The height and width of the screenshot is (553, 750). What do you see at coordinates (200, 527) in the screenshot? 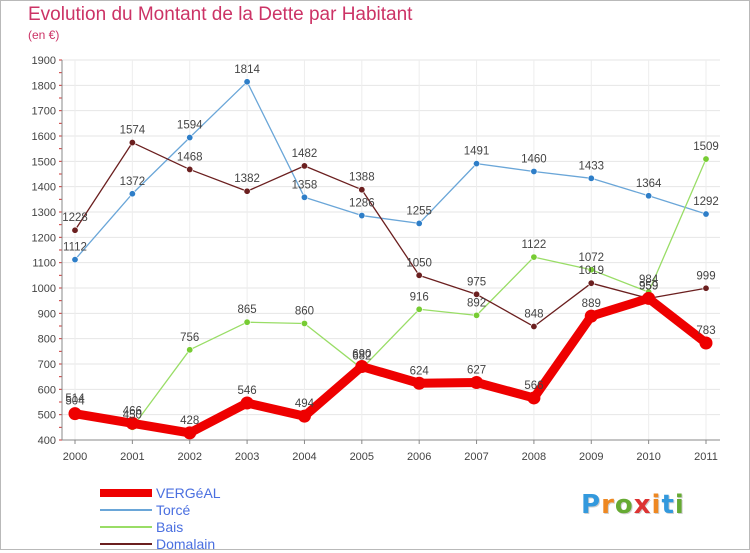
I see `legend-item: Bais` at bounding box center [200, 527].